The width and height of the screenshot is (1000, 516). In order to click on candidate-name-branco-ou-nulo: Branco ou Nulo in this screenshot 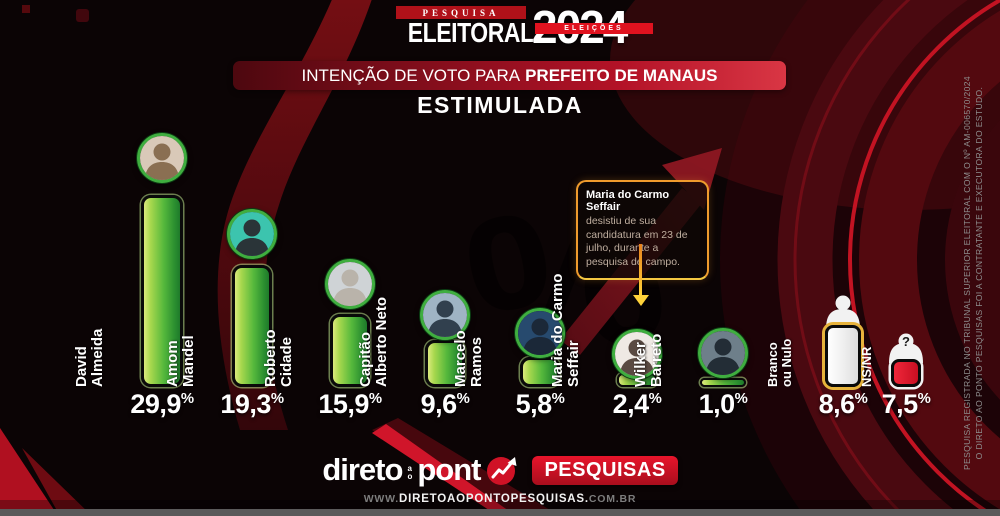, I will do `click(779, 362)`.